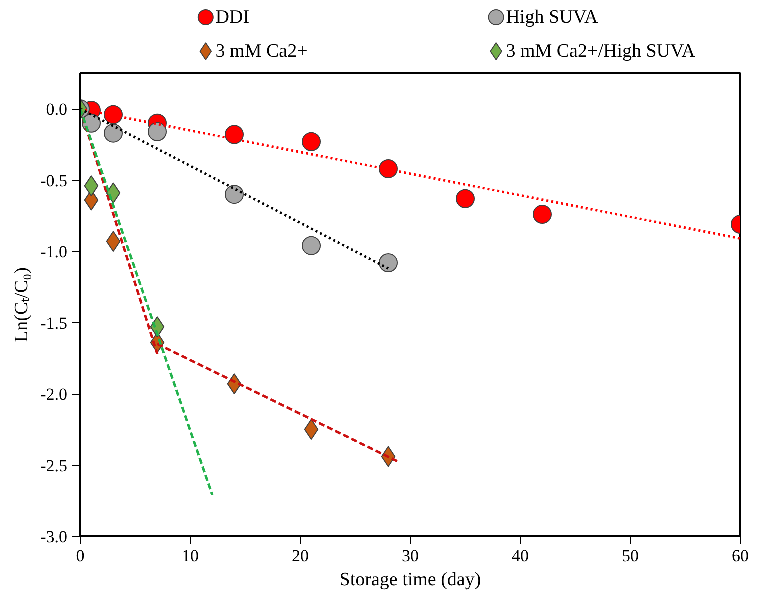  I want to click on y-tick-label: 0.0, so click(57, 110).